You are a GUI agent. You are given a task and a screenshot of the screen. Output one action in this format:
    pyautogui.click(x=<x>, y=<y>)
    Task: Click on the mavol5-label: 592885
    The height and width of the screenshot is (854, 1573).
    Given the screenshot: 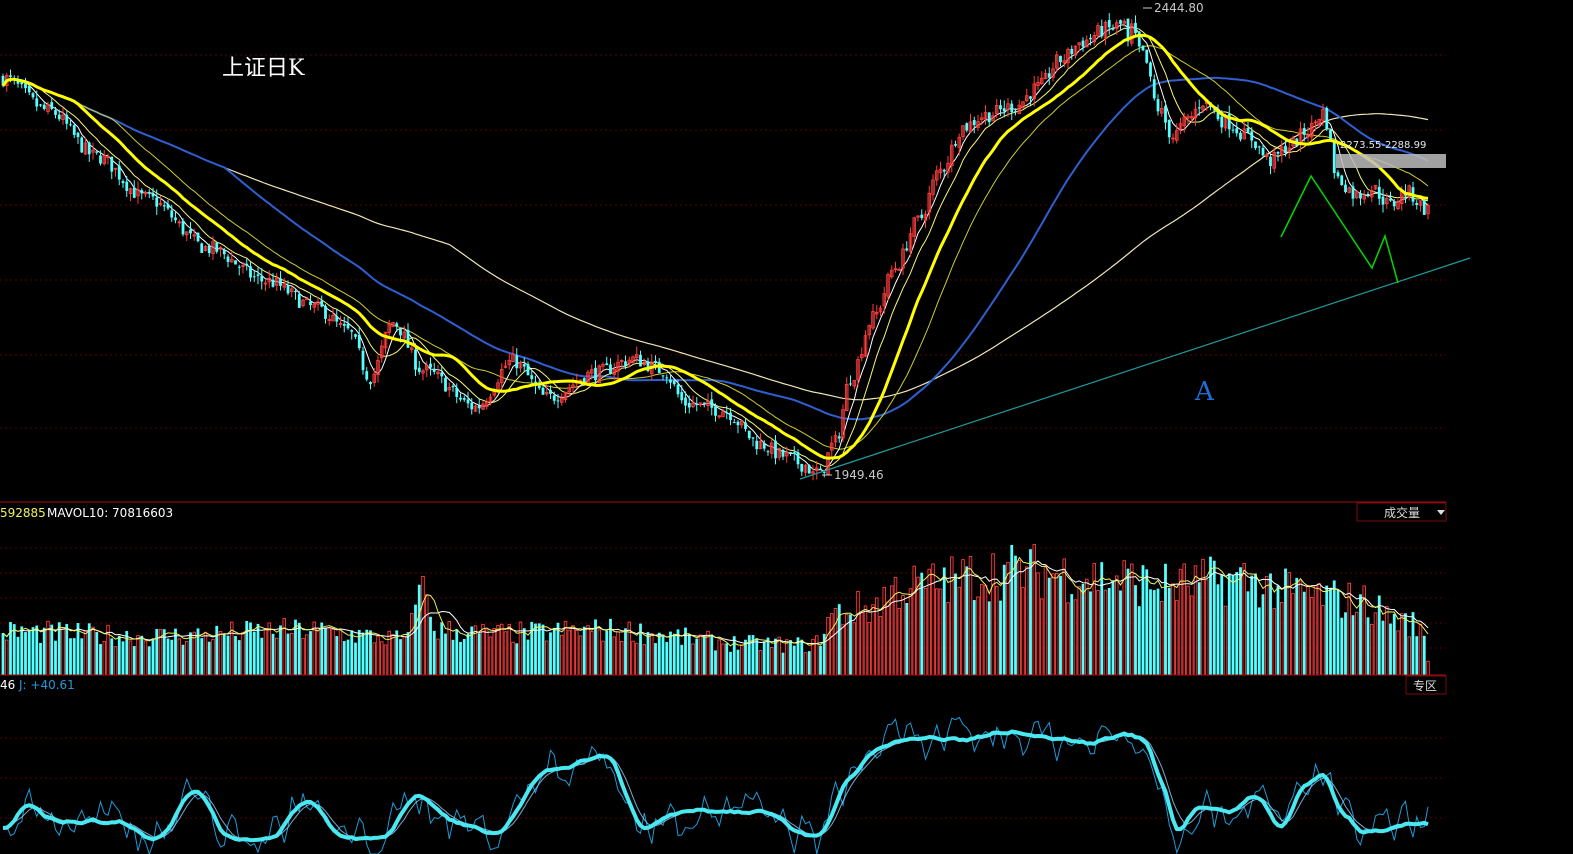 What is the action you would take?
    pyautogui.click(x=23, y=513)
    